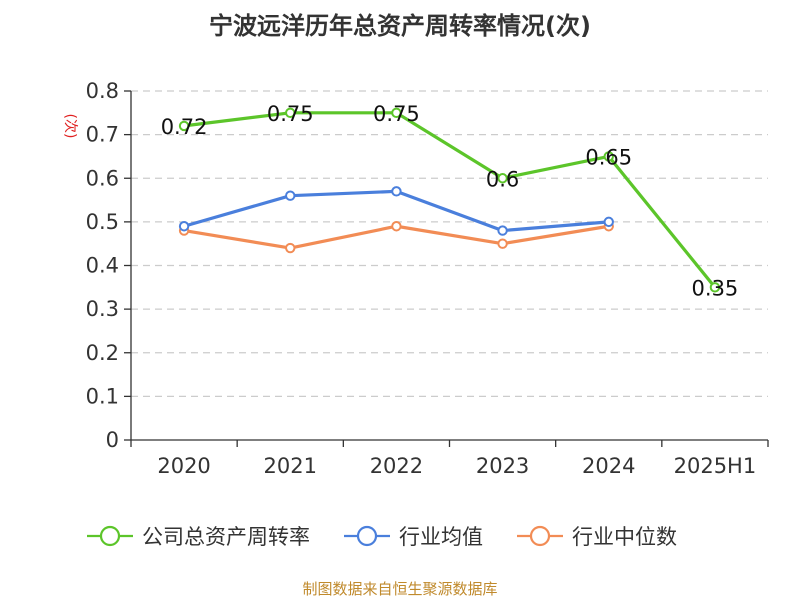  What do you see at coordinates (70, 126) in the screenshot?
I see `y-axis-unit-label: (次)` at bounding box center [70, 126].